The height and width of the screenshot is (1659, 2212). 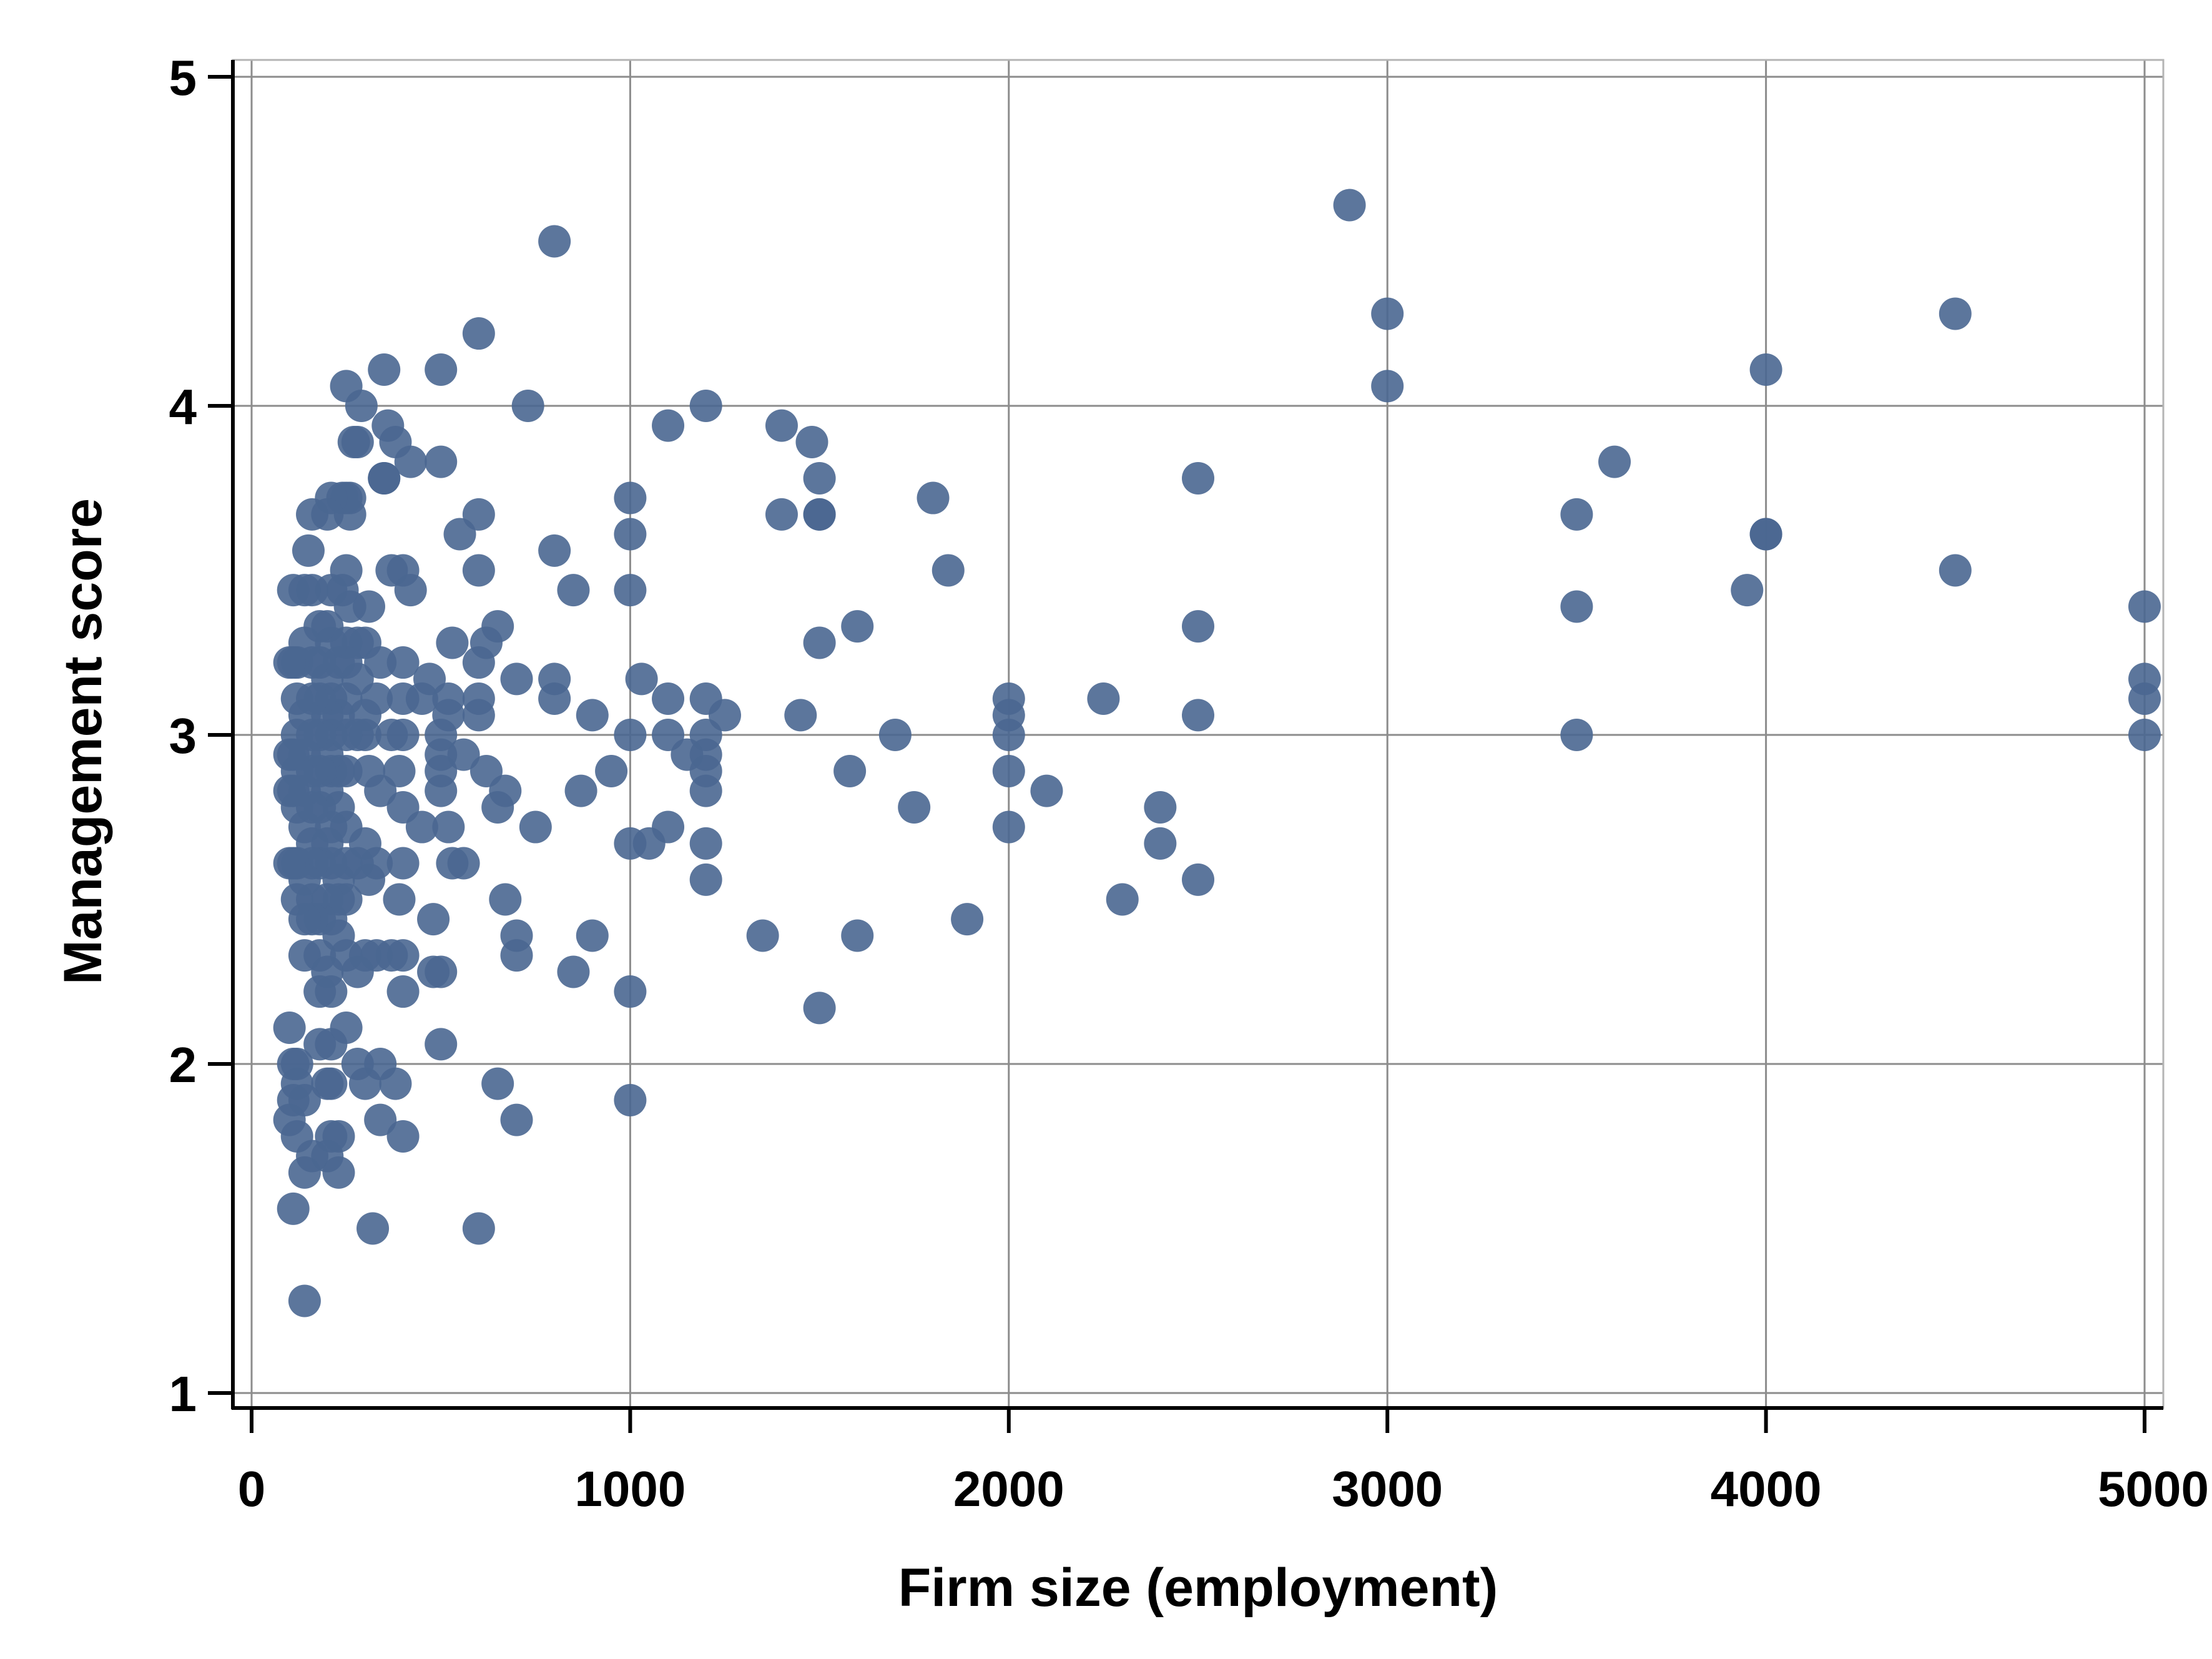 What do you see at coordinates (183, 407) in the screenshot?
I see `y-tick-label: 4` at bounding box center [183, 407].